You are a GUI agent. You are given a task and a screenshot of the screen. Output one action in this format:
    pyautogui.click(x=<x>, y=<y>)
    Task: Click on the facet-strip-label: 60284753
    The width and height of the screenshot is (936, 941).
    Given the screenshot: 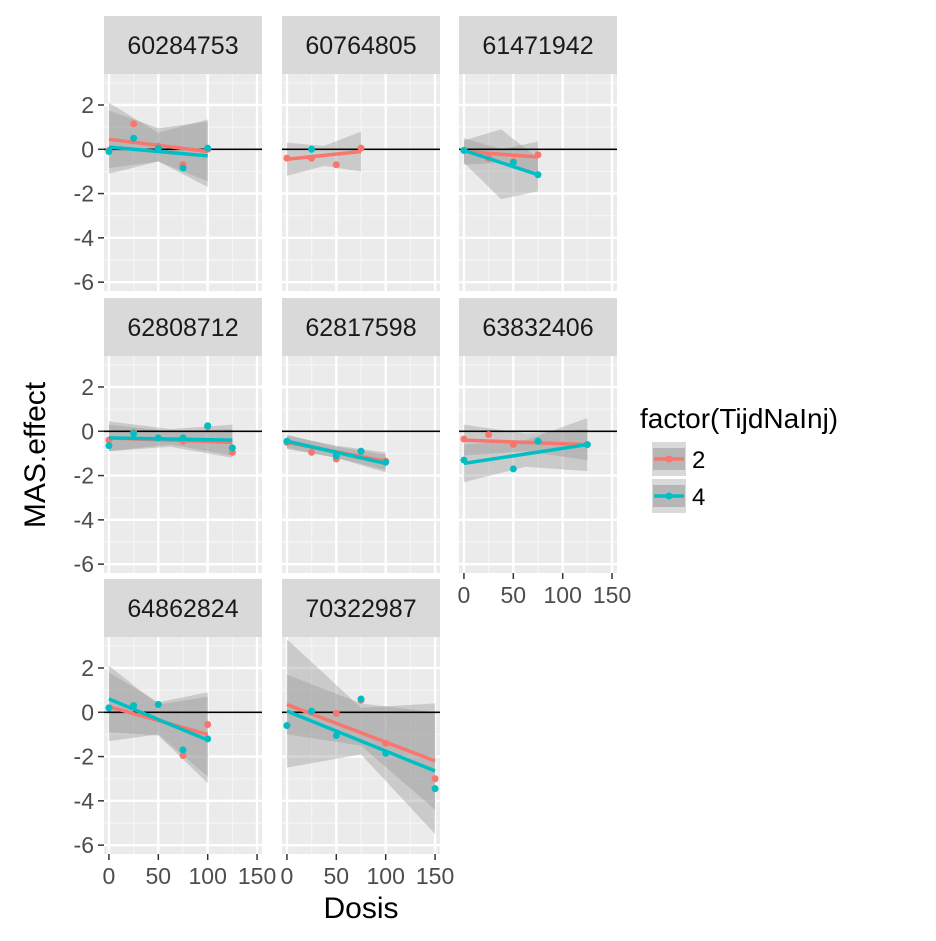 What is the action you would take?
    pyautogui.click(x=182, y=46)
    